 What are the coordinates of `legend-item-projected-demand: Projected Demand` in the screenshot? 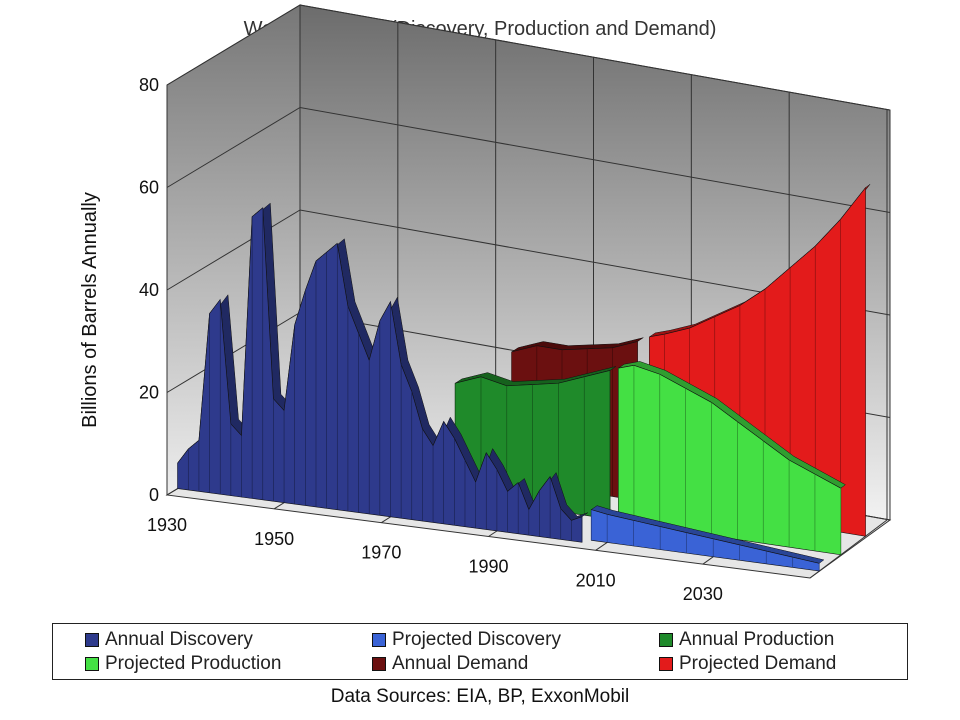 It's located at (800, 664).